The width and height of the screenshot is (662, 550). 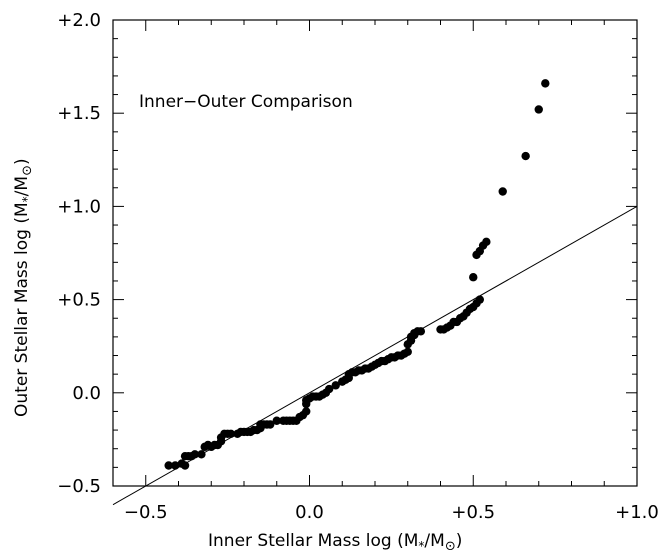 I want to click on y-tick-label: +2.0, so click(x=79, y=20).